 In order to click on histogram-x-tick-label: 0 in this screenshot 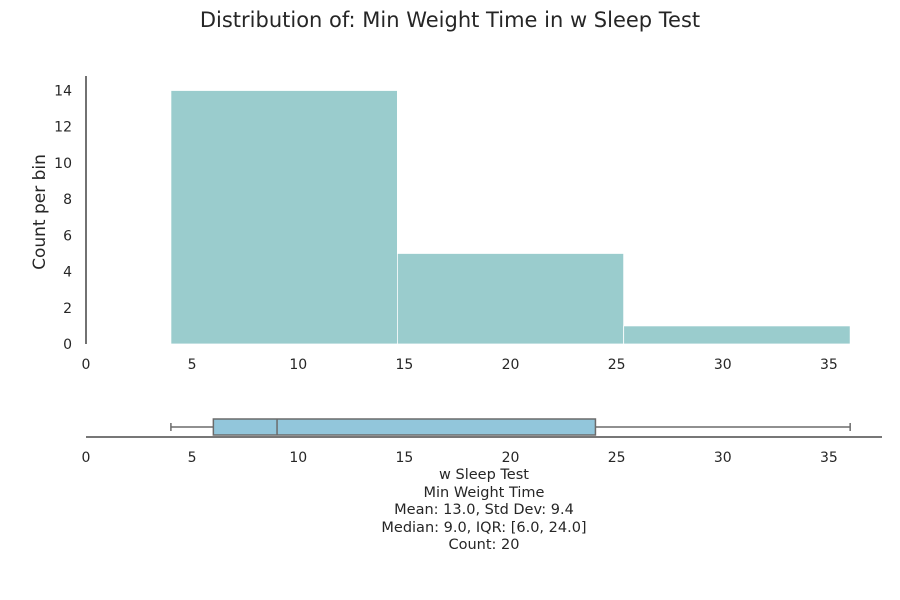, I will do `click(86, 365)`.